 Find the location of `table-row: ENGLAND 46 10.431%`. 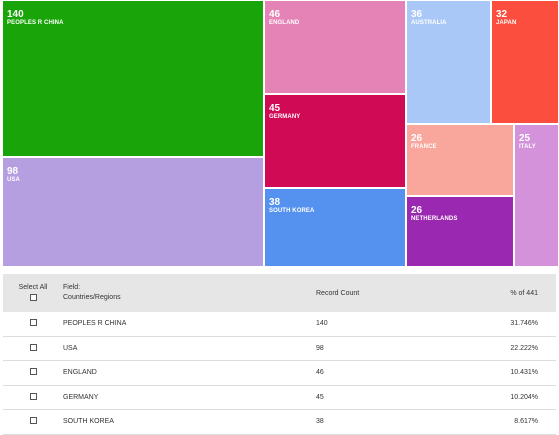

table-row: ENGLAND 46 10.431% is located at coordinates (279, 373).